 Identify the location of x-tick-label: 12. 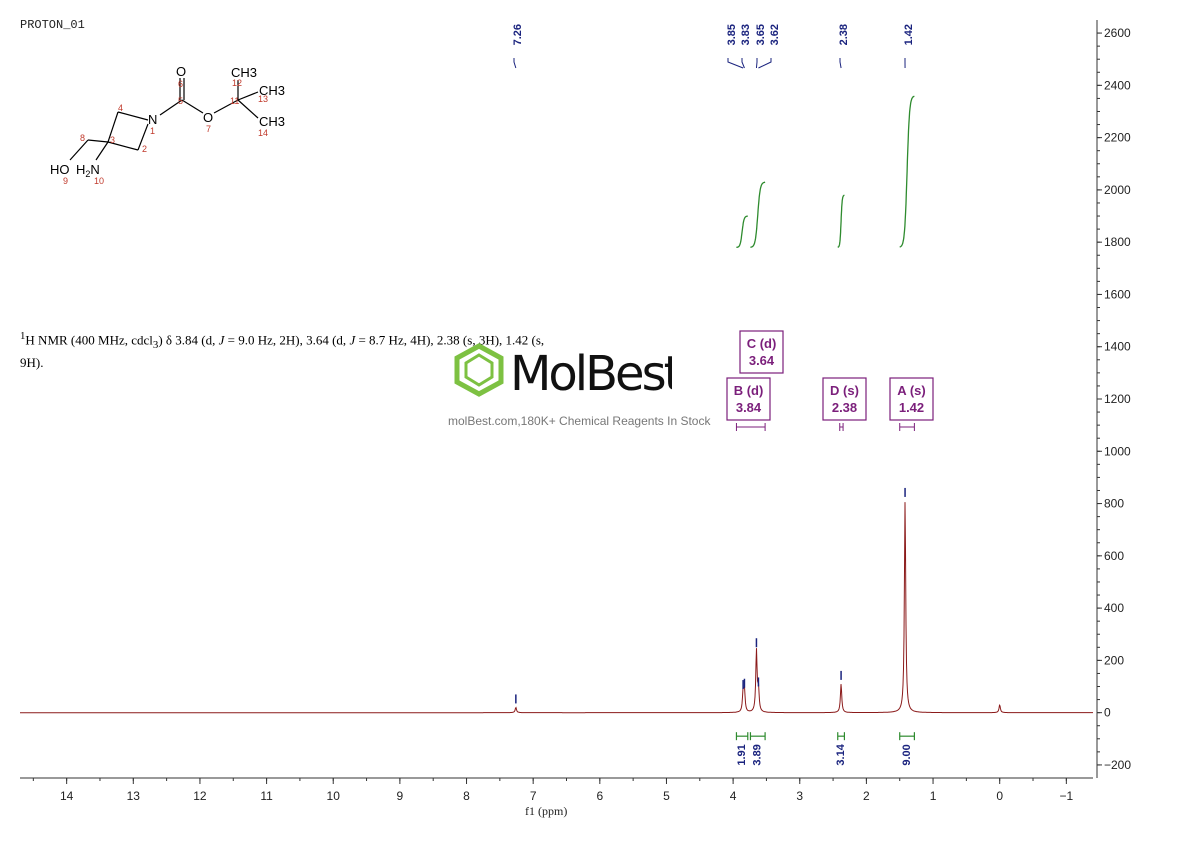
(200, 796).